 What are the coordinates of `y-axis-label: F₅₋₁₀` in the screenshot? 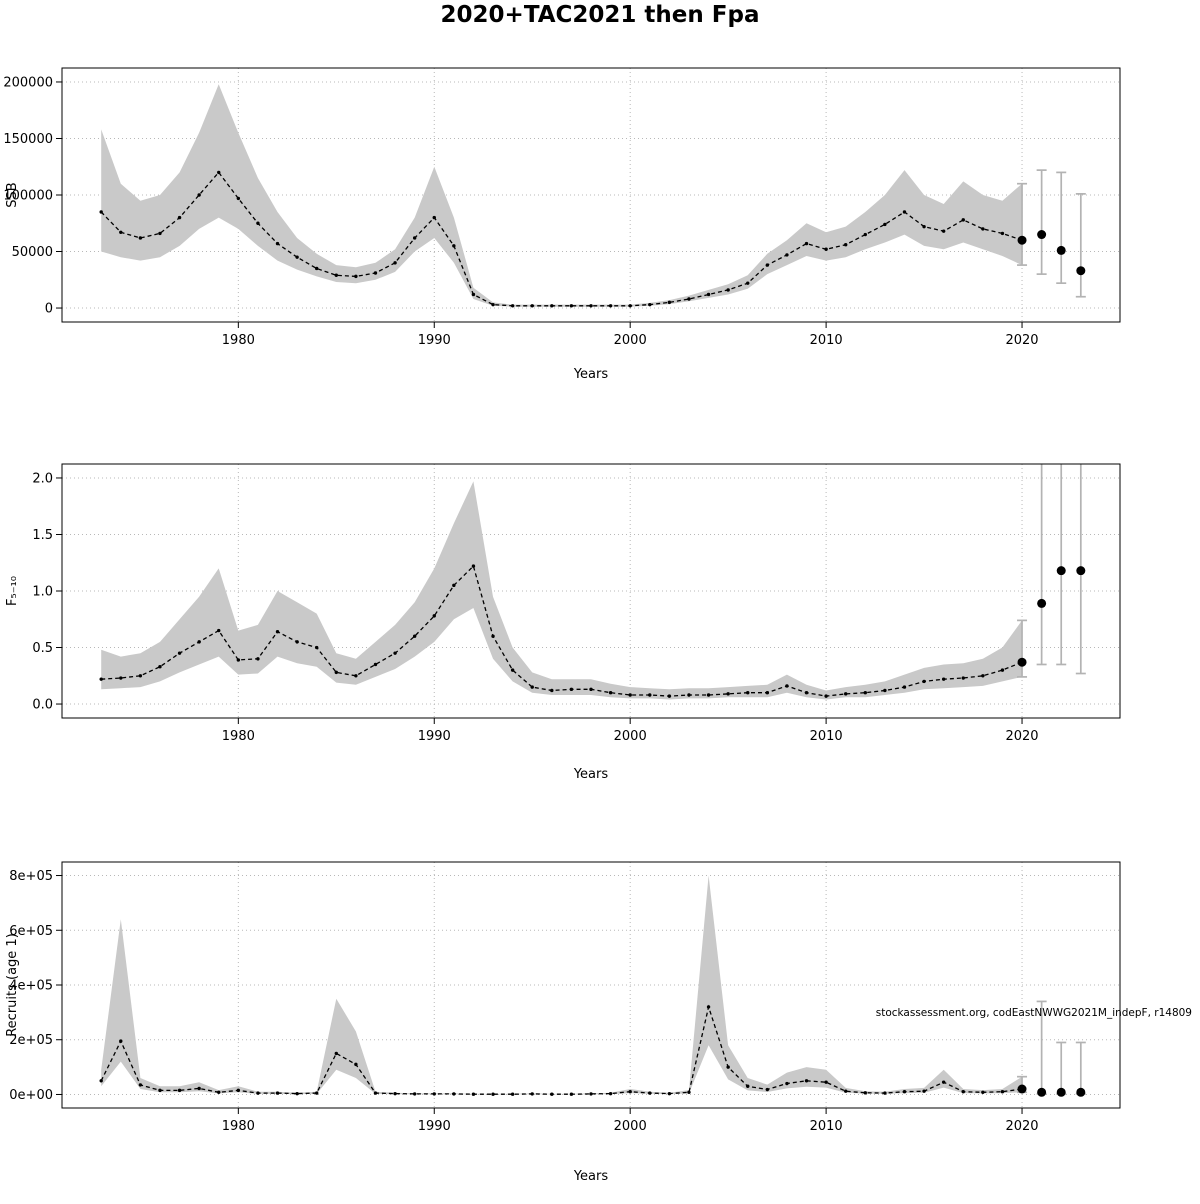 It's located at (12, 591).